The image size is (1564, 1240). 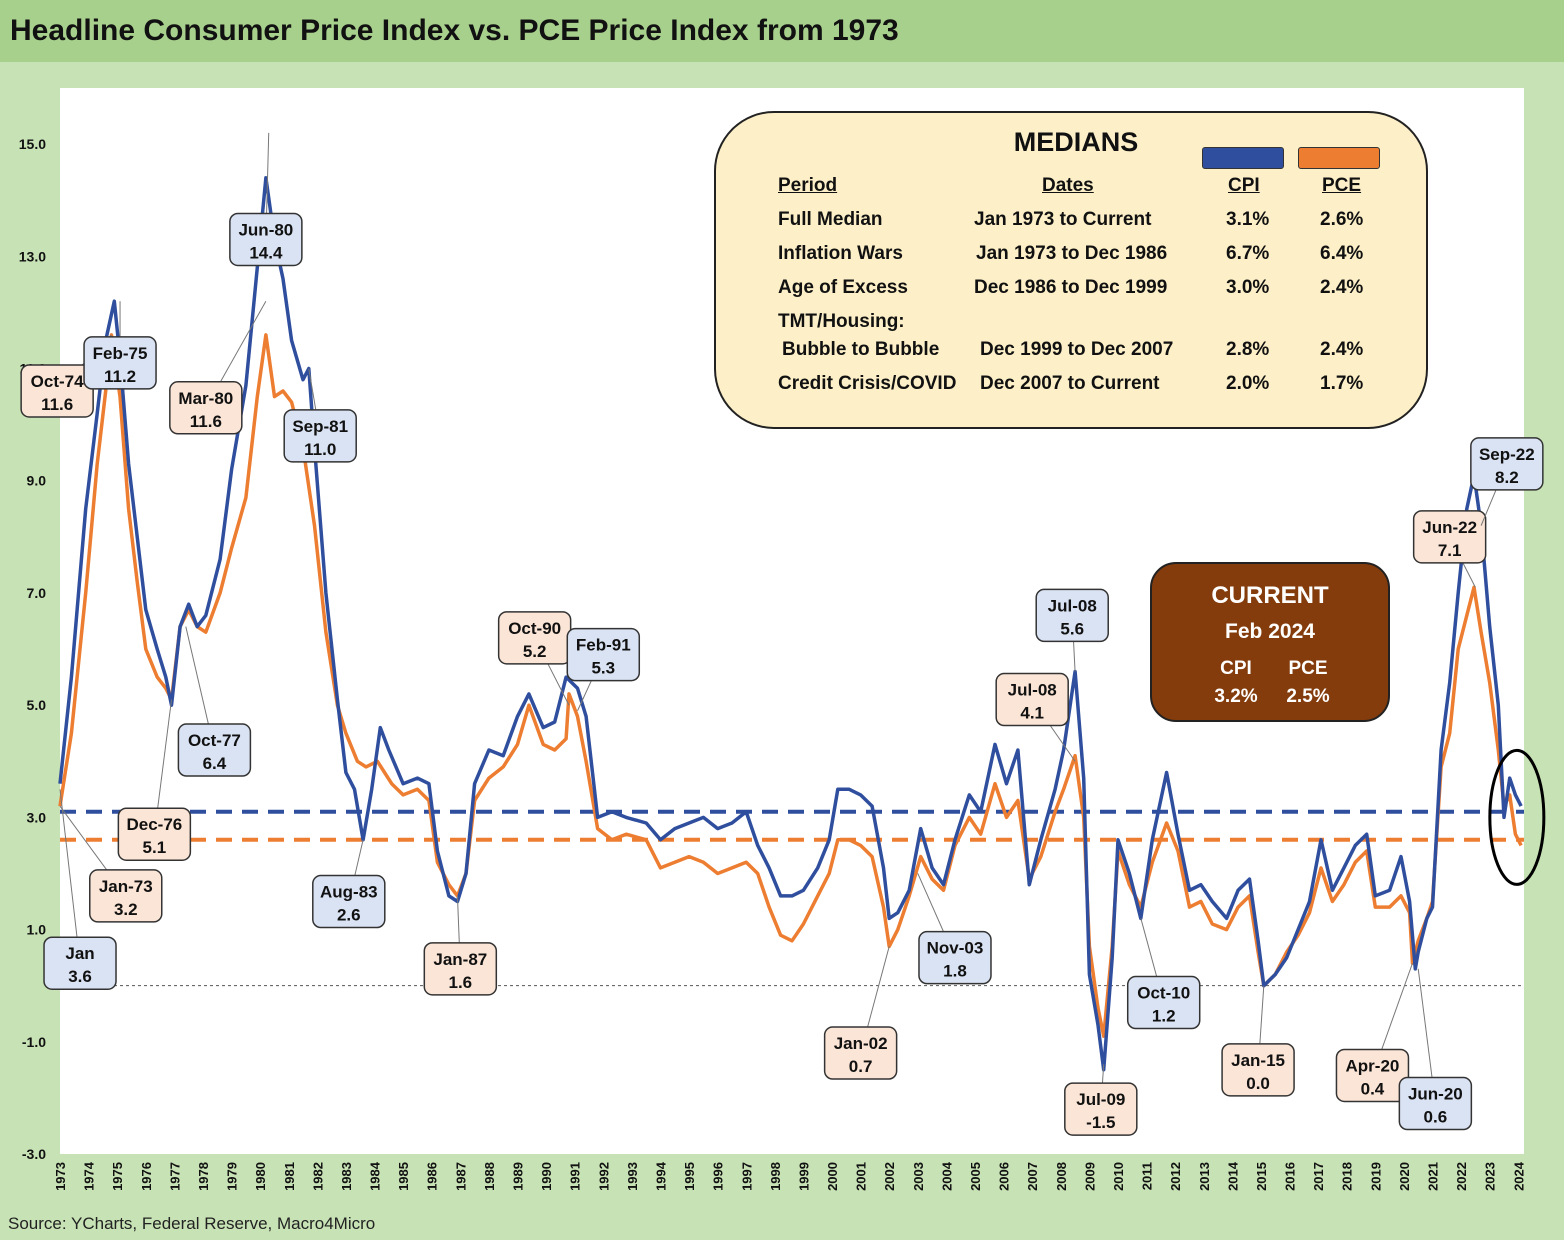 I want to click on callout-date: Oct-90, so click(x=534, y=628).